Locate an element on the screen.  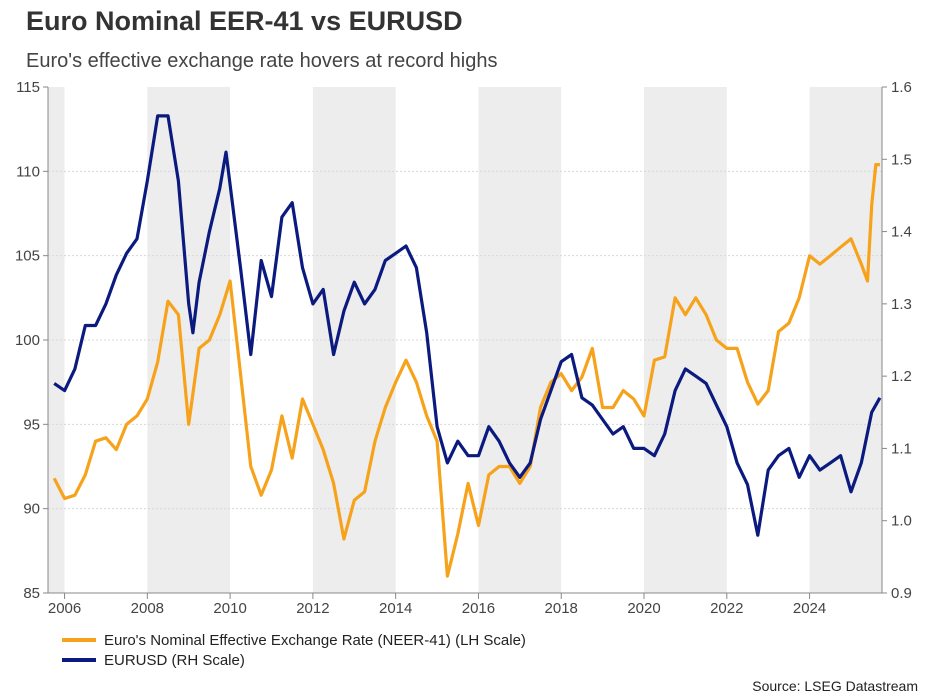
y-left-tick-label: 90 is located at coordinates (31, 509).